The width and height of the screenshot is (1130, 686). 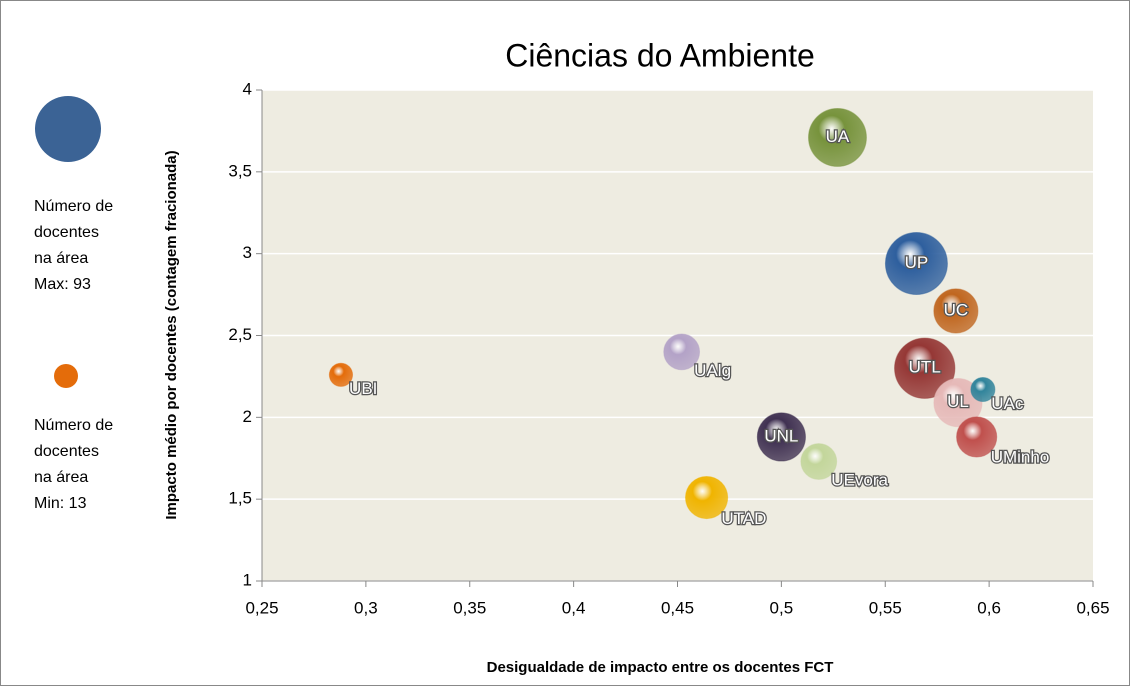 I want to click on bubble-label: UTAD, so click(x=743, y=518).